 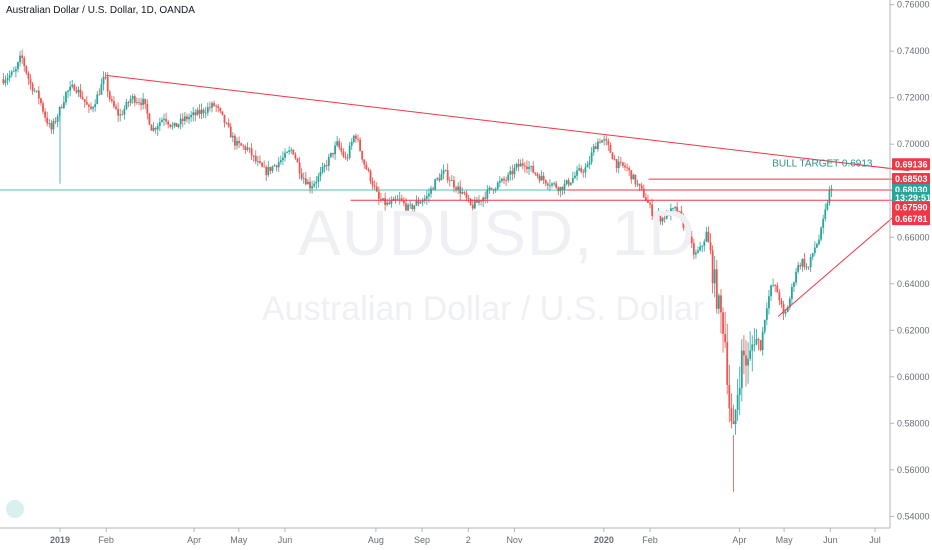 I want to click on x-tick-label: Jun, so click(x=285, y=540).